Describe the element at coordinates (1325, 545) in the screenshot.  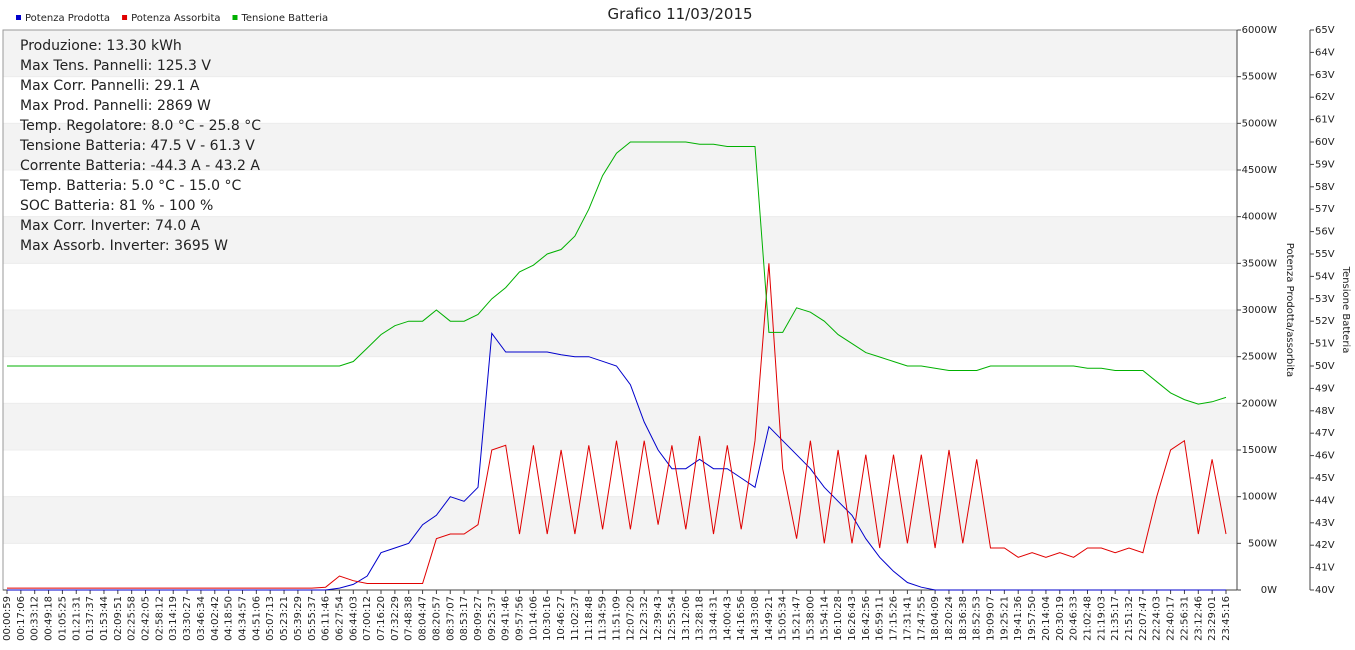
I see `y2-tick-label: 42V` at that location.